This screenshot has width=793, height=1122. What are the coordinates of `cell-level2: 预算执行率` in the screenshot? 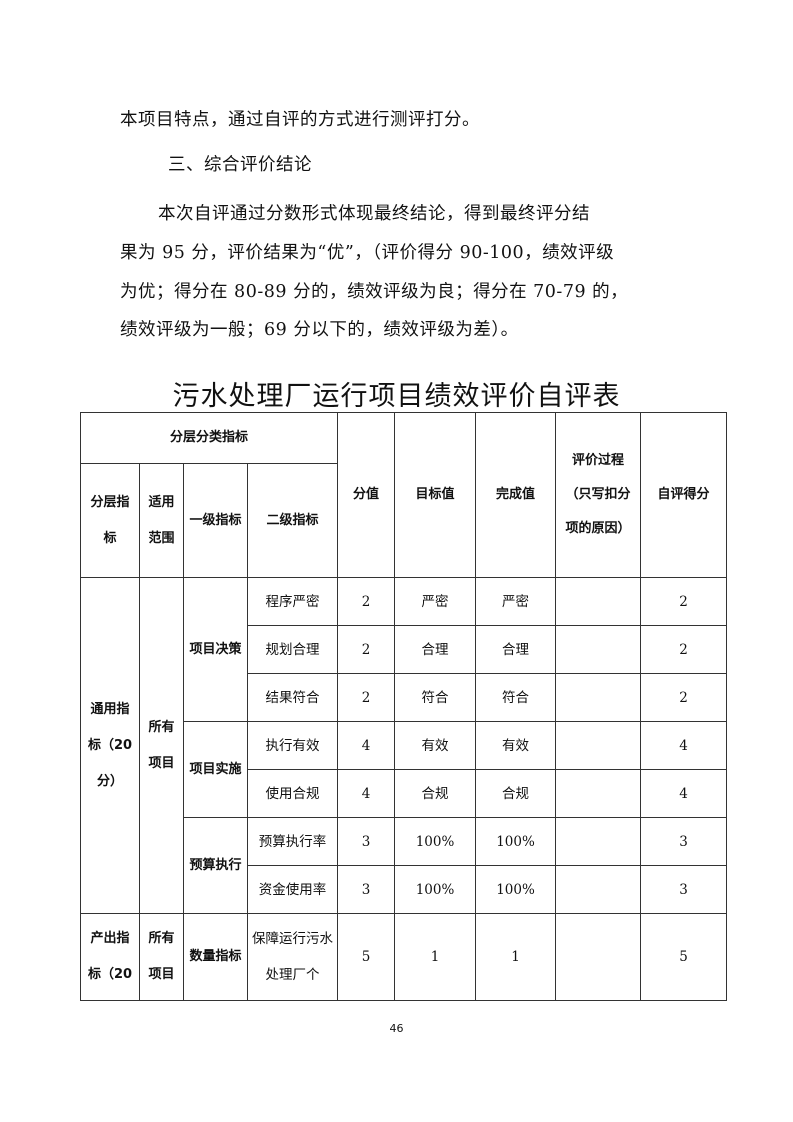 It's located at (292, 841).